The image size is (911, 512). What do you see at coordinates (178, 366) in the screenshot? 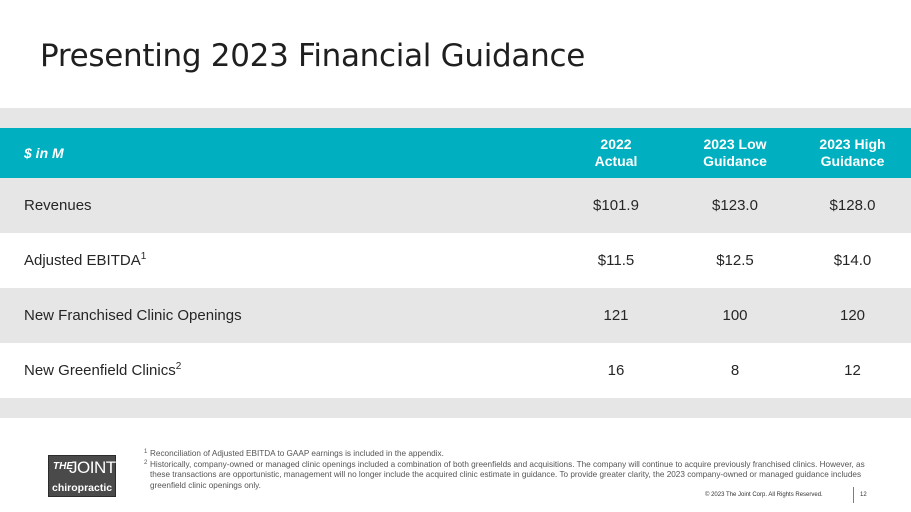
I see `footnote-marker: 2` at bounding box center [178, 366].